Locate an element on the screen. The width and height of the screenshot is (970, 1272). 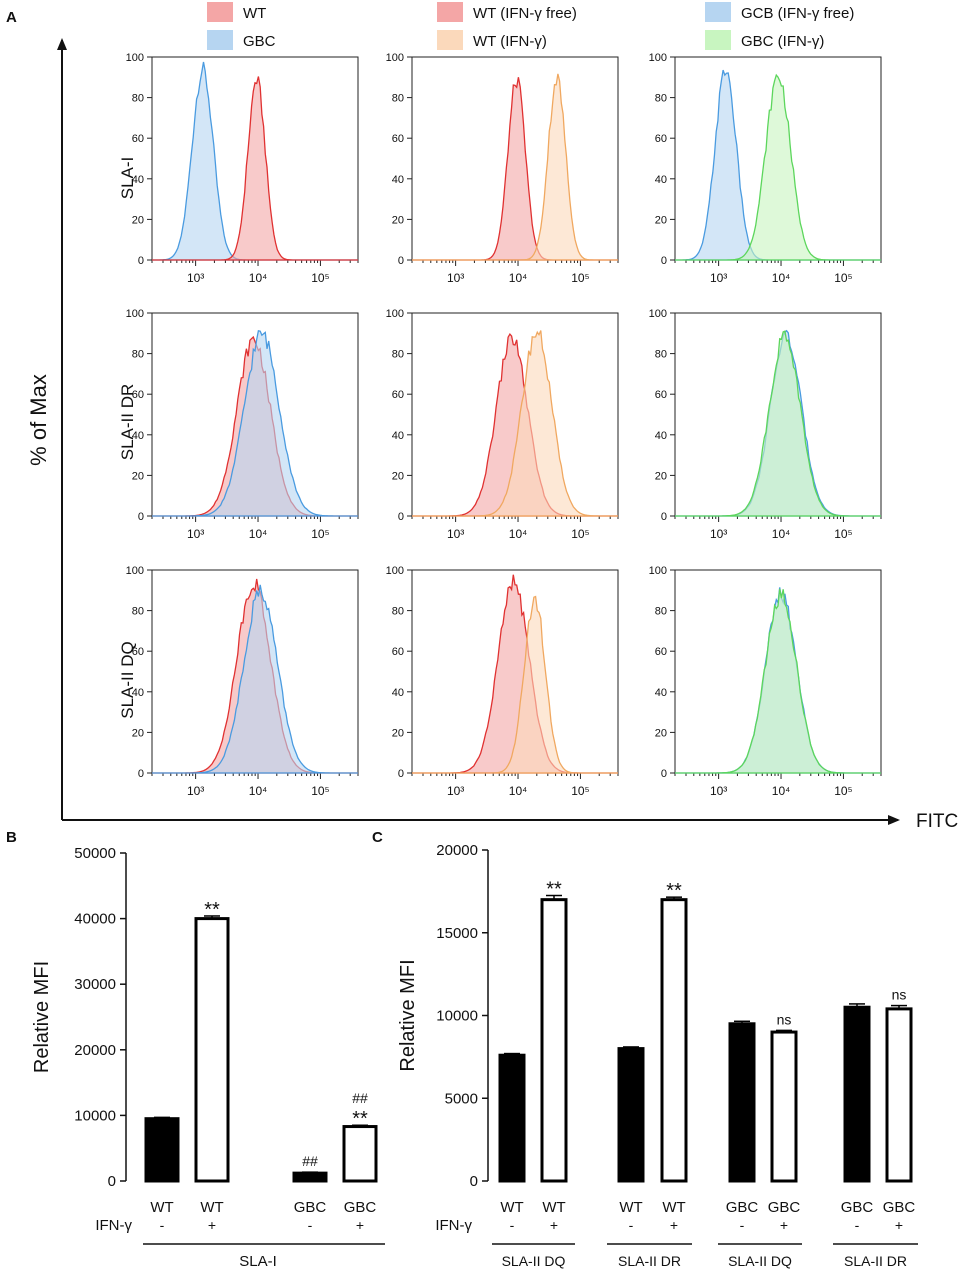
legend-swatch-wt is located at coordinates (220, 12).